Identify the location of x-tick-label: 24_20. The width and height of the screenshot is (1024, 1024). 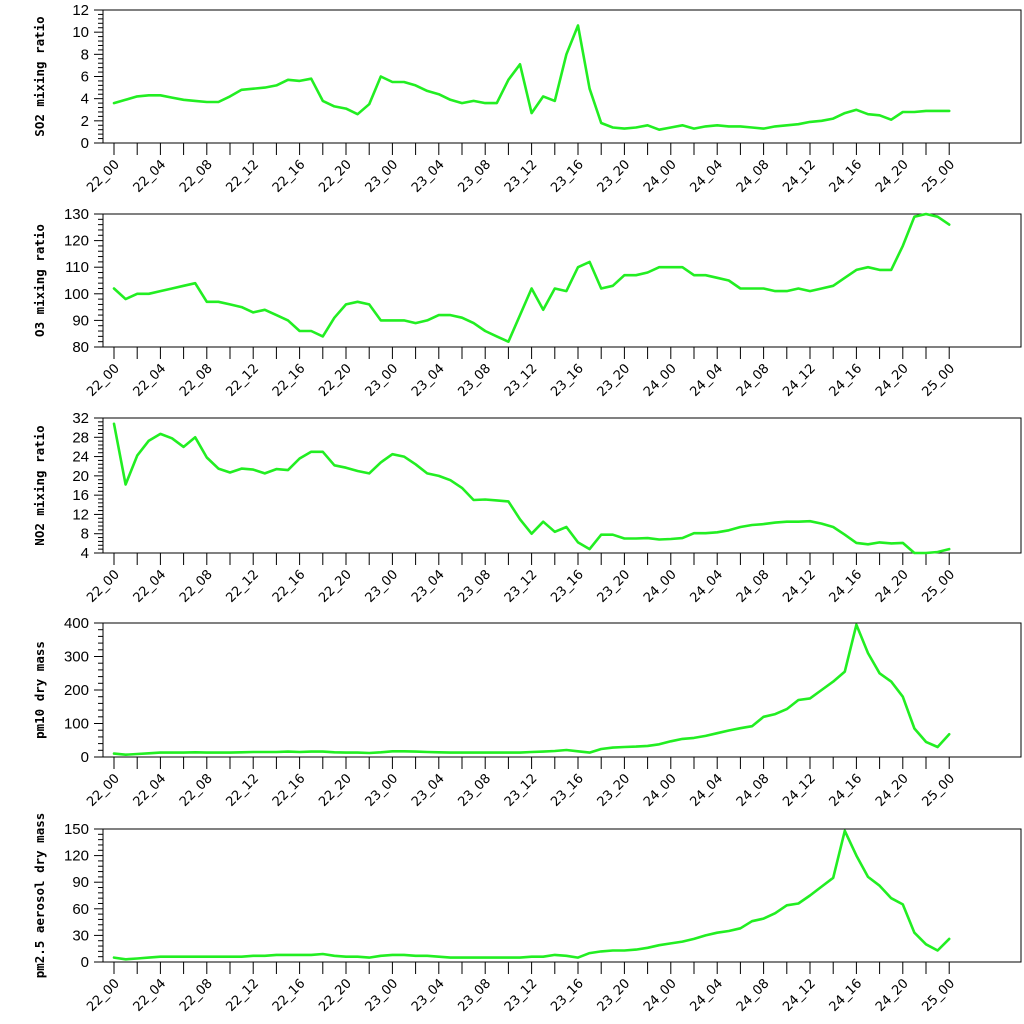
(892, 790).